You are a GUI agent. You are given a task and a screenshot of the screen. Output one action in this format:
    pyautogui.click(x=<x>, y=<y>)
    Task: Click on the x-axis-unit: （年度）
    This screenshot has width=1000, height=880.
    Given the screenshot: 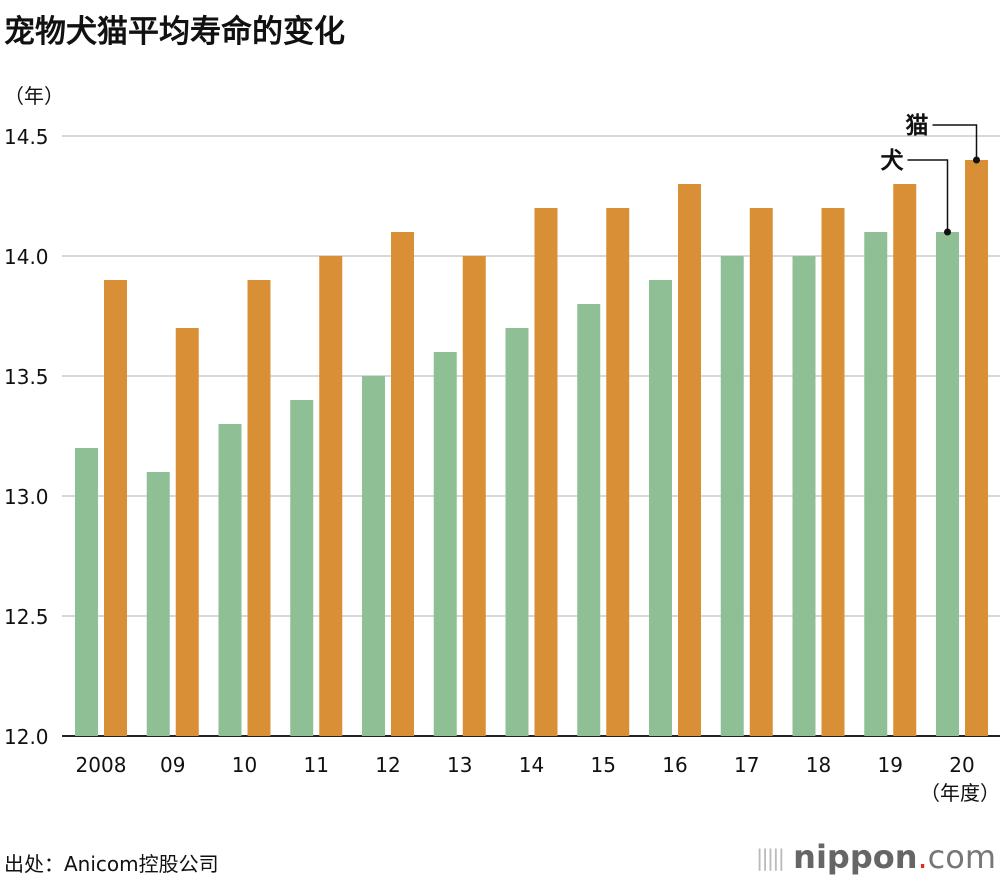 What is the action you would take?
    pyautogui.click(x=960, y=793)
    